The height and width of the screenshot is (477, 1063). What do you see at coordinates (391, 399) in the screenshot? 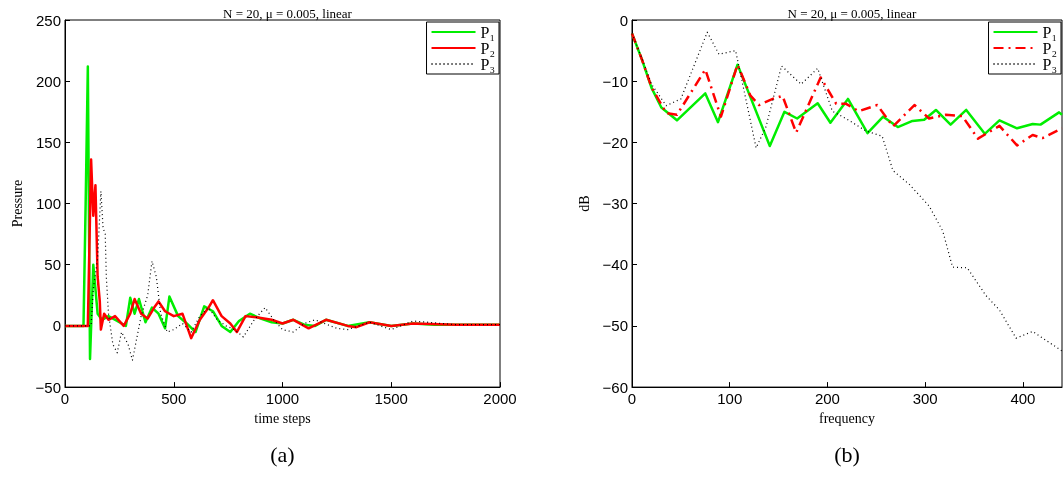
I see `x-tick-label: 1500` at bounding box center [391, 399].